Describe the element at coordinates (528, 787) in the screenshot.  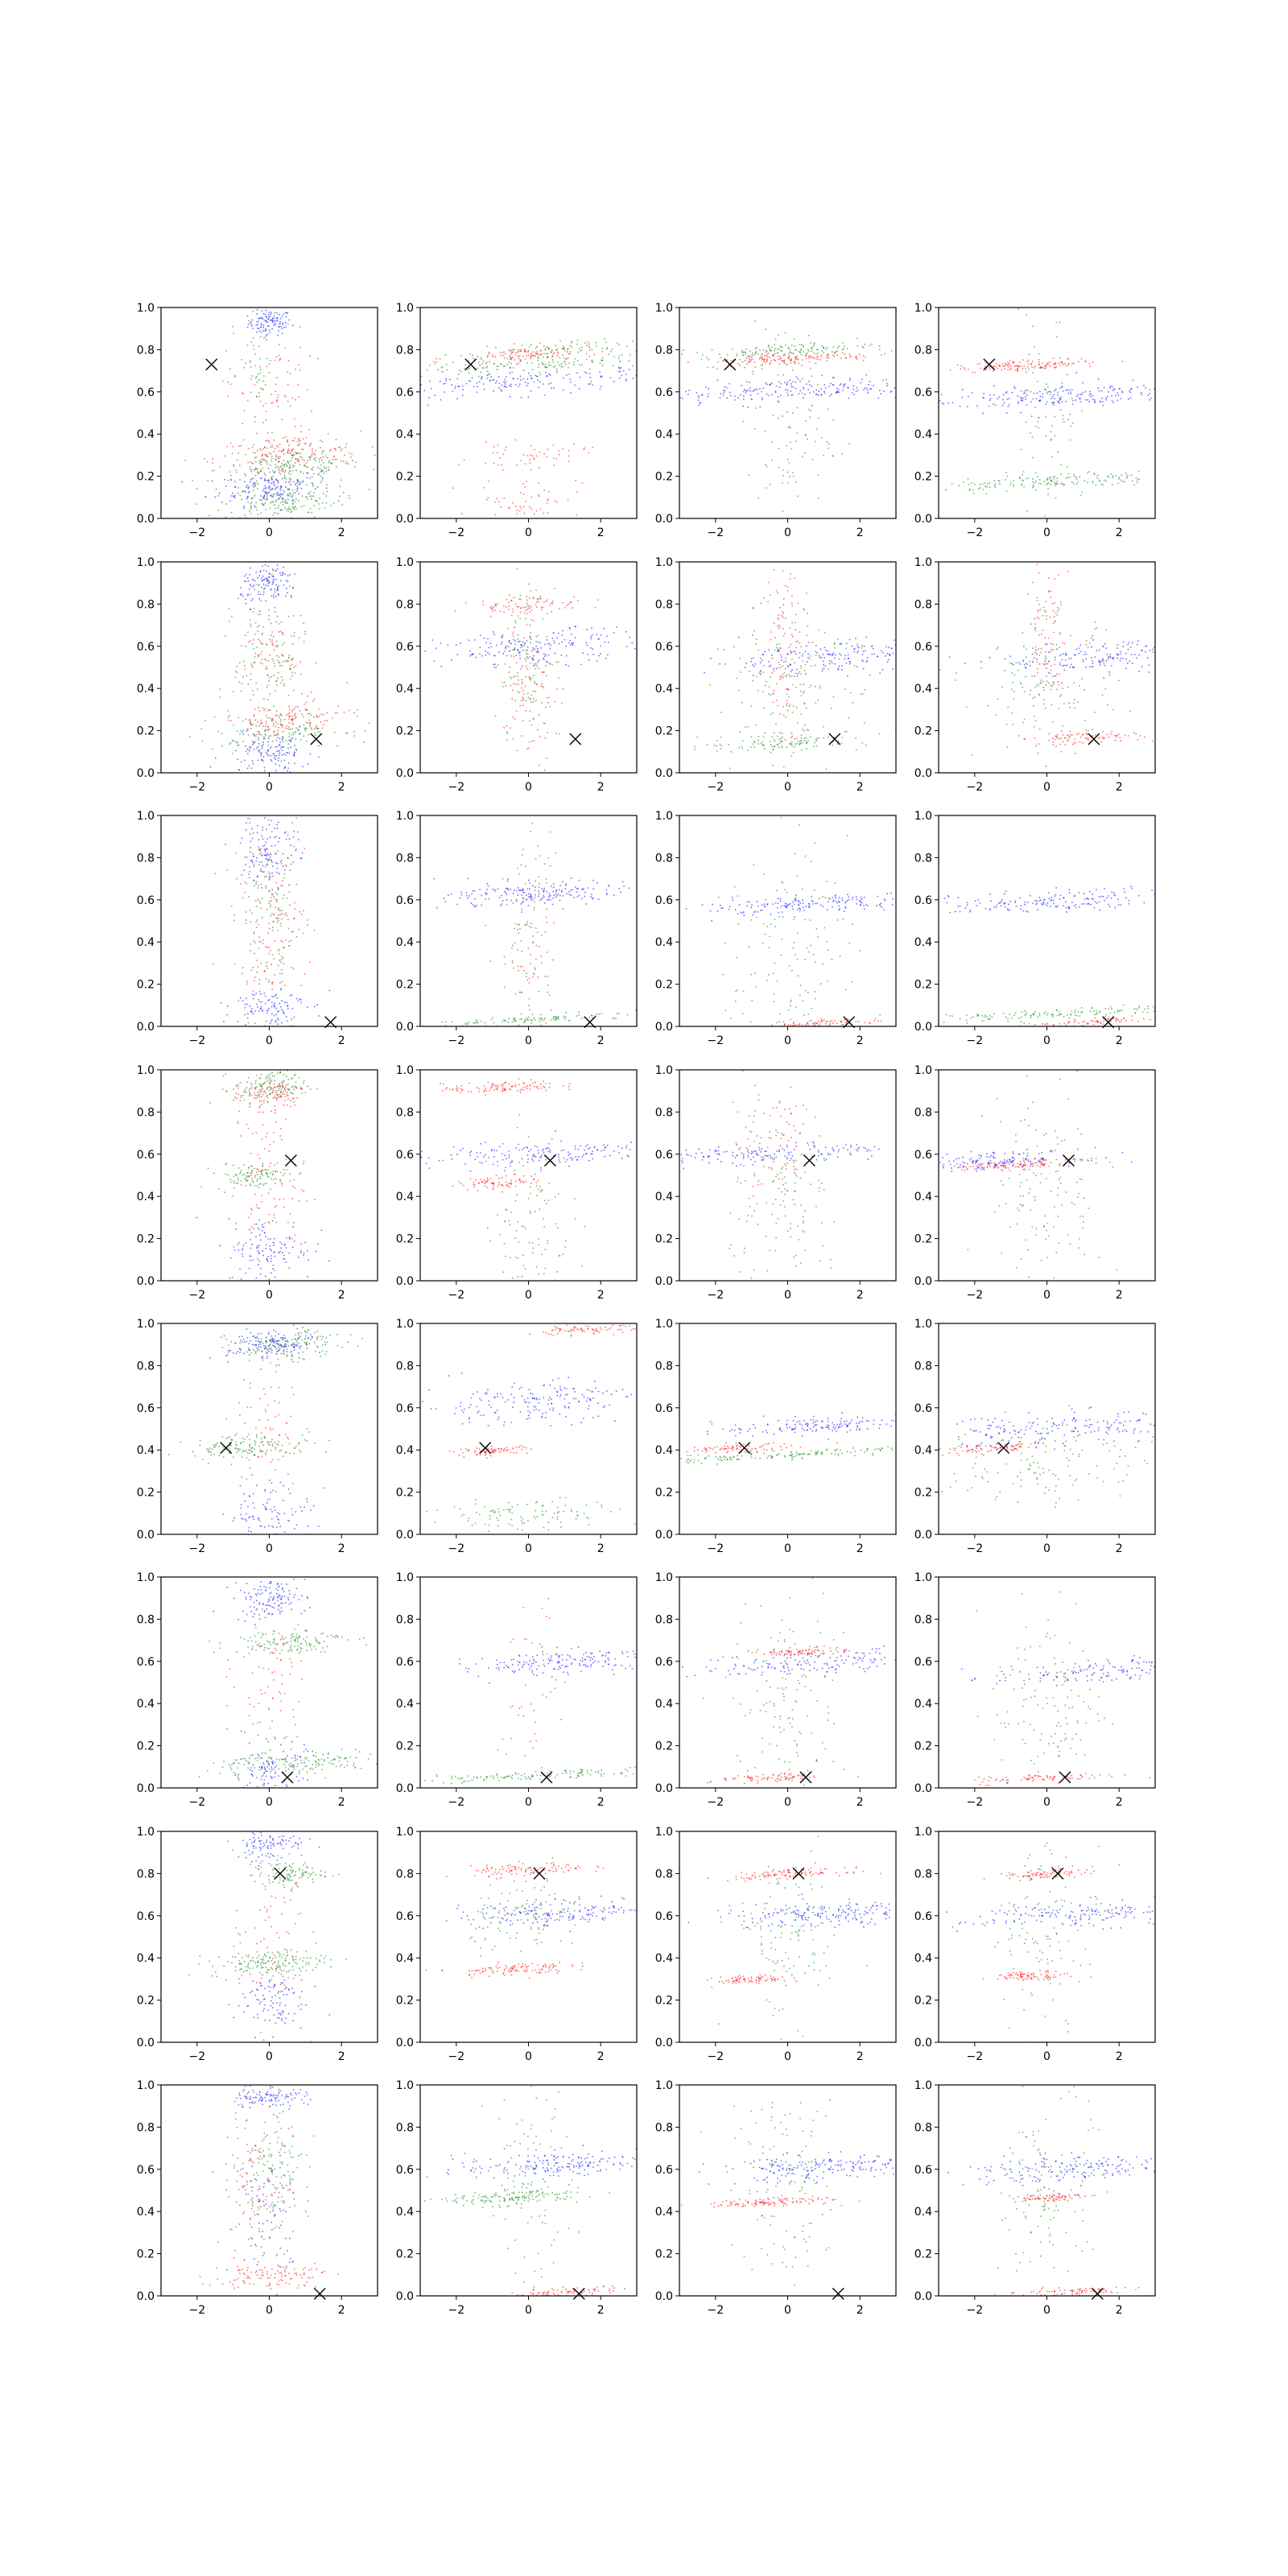
I see `x-tick-label: 0` at that location.